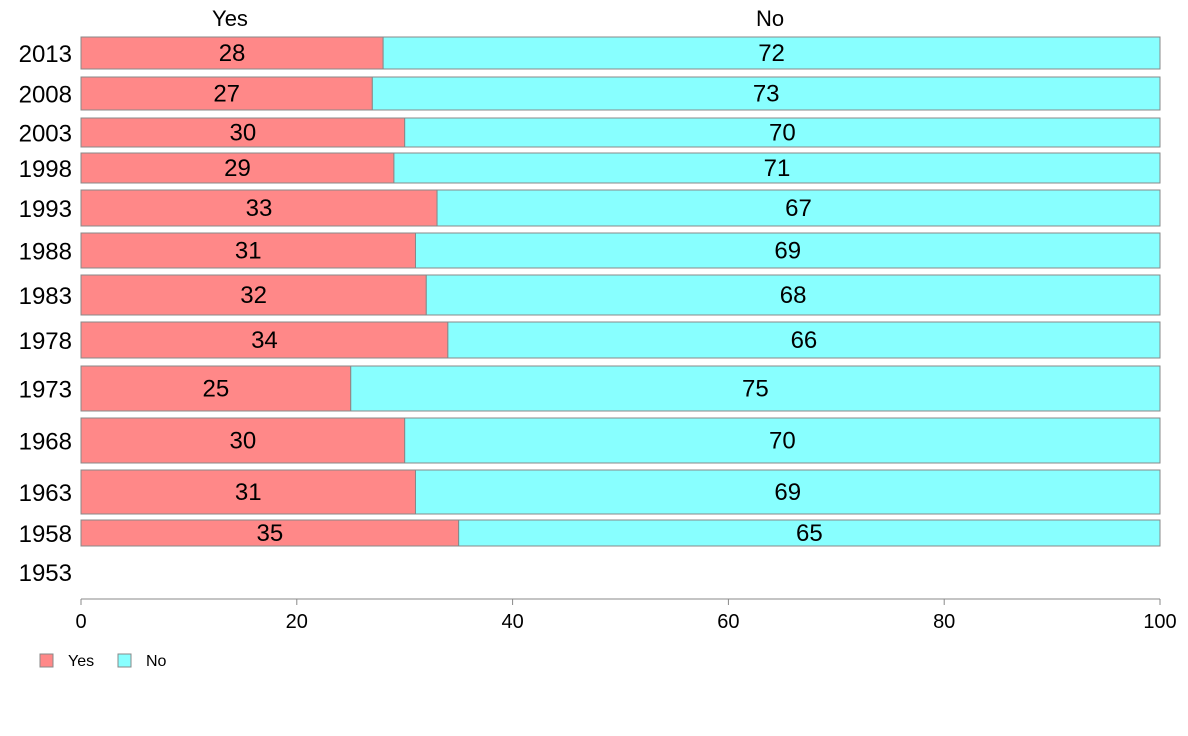 The image size is (1188, 736). I want to click on data-label-yes-2003: 30, so click(242, 133).